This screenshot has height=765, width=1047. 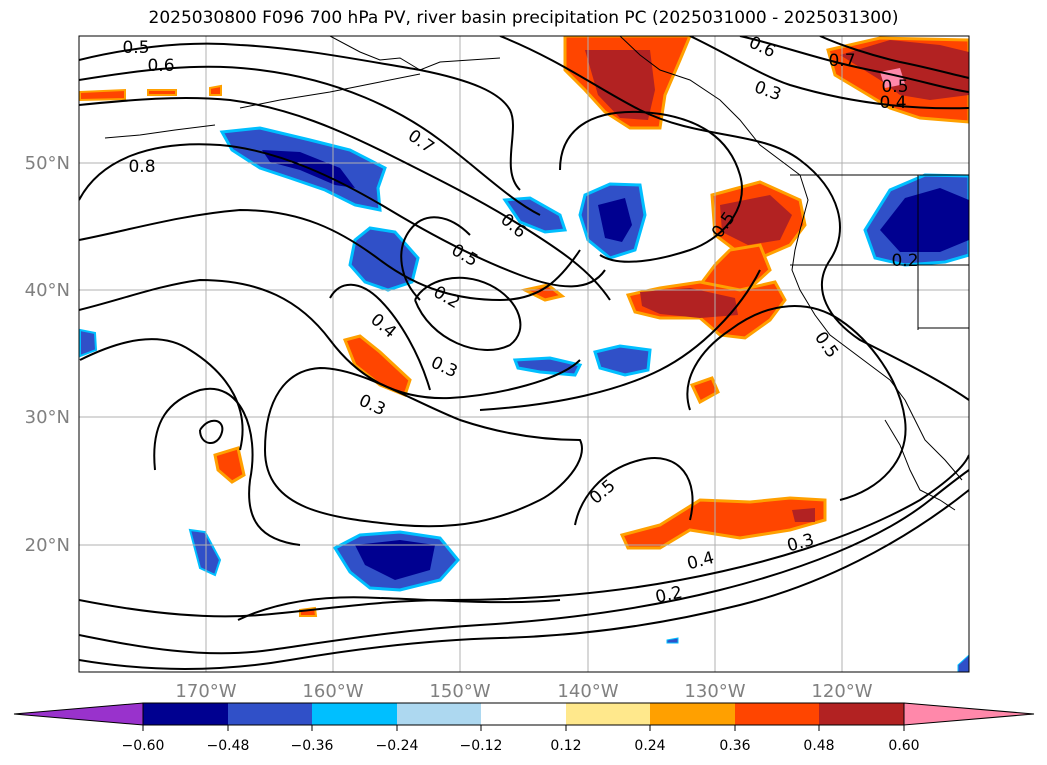 I want to click on lon-label: 160°W, so click(x=332, y=691).